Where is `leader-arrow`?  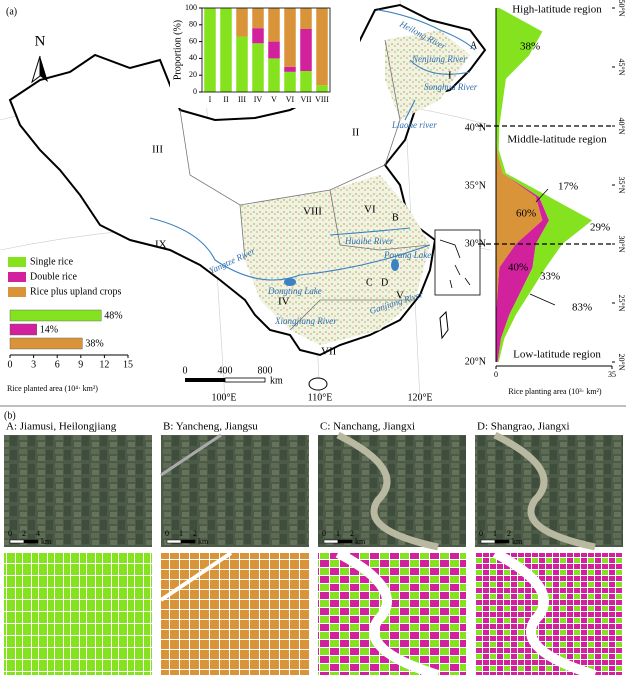 leader-arrow is located at coordinates (542, 247).